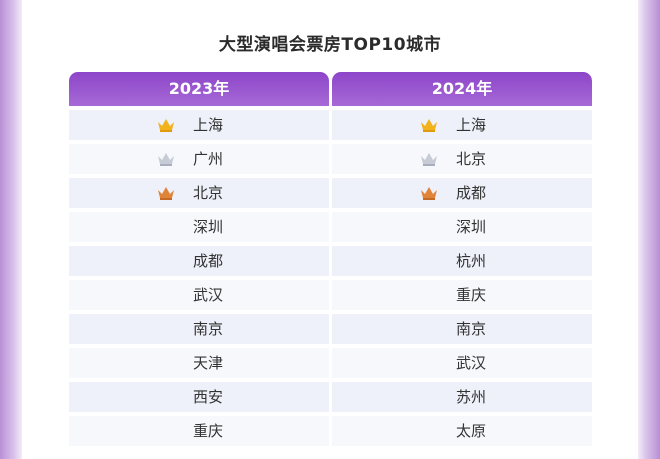  I want to click on rank-row: 苏州, so click(462, 397).